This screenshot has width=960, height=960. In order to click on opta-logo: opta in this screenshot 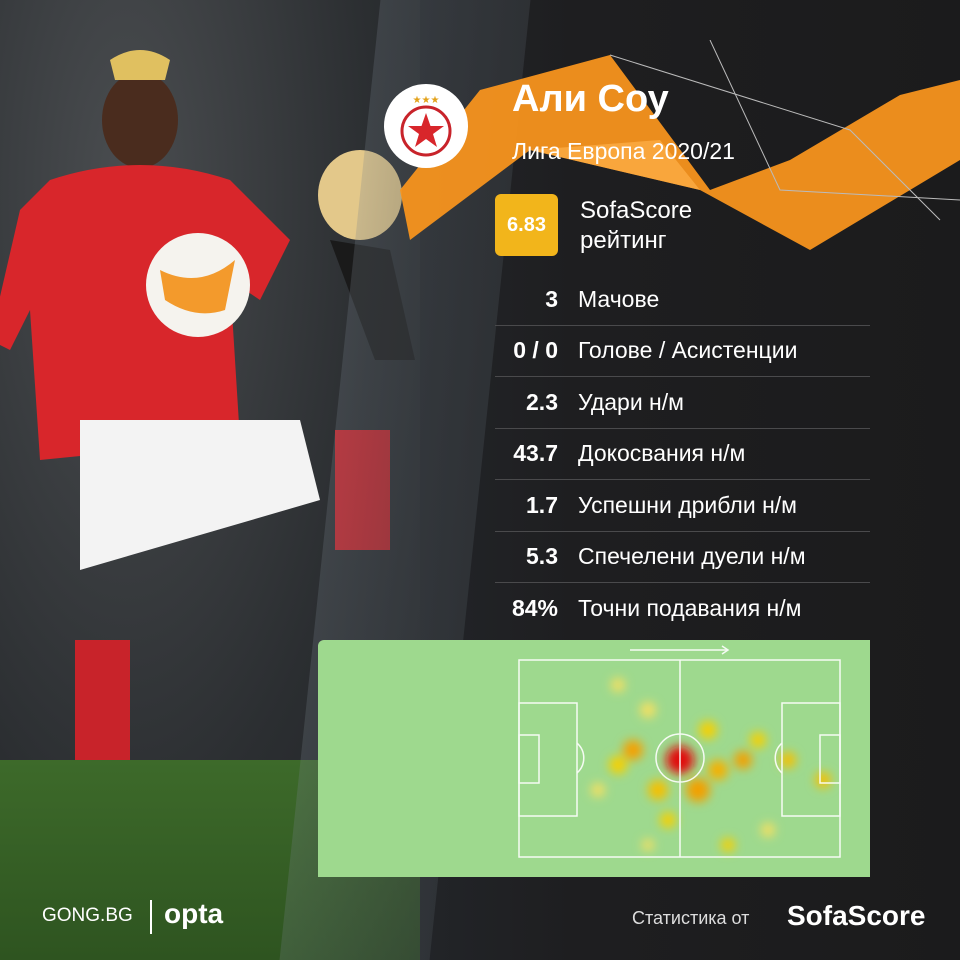, I will do `click(194, 913)`.